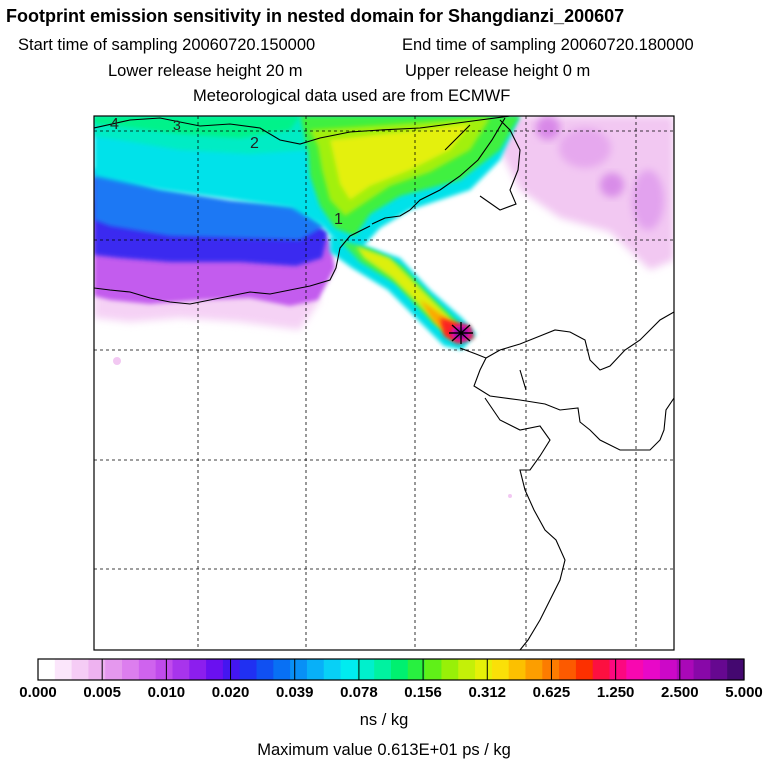 This screenshot has width=768, height=768. What do you see at coordinates (384, 750) in the screenshot?
I see `maximum-value: Maximum value 0.613E+01 ps / kg` at bounding box center [384, 750].